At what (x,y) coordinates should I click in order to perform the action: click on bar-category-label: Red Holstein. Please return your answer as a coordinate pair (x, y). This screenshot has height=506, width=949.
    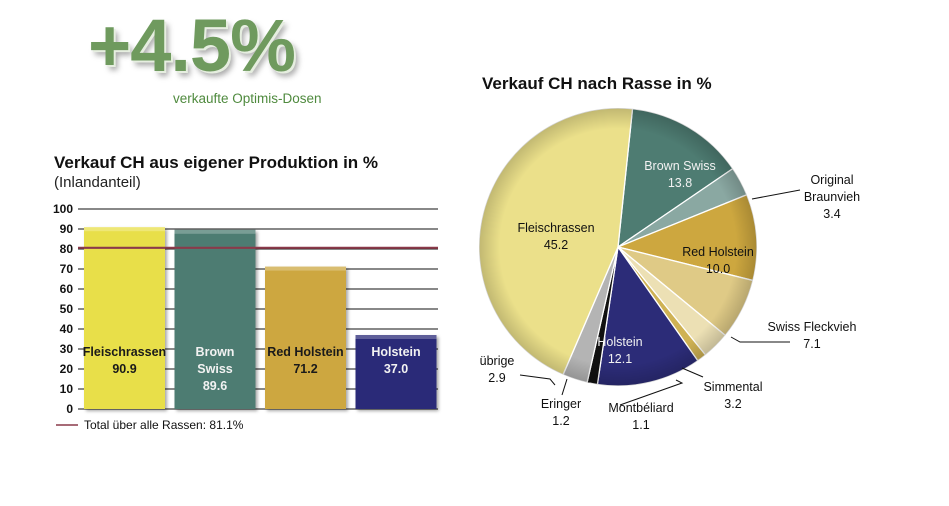
    Looking at the image, I should click on (305, 352).